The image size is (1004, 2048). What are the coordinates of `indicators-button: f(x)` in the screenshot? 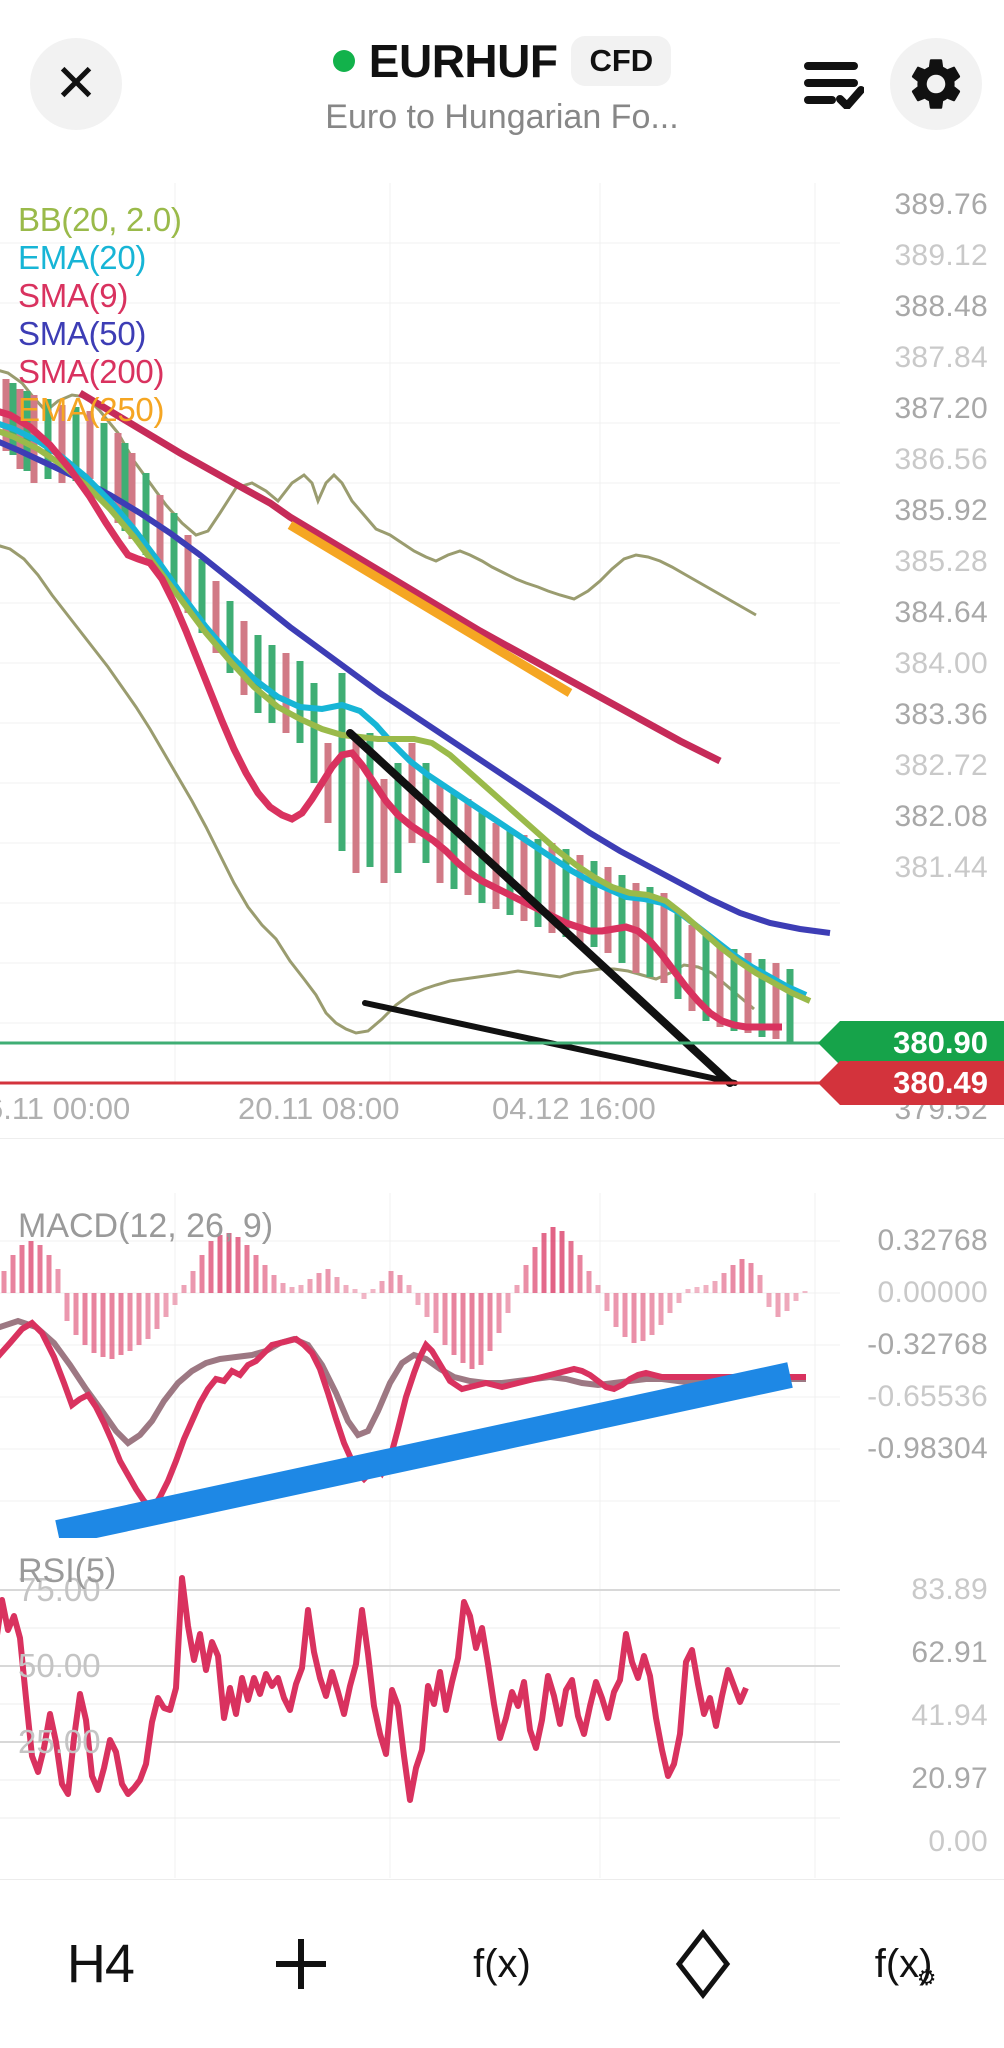 It's located at (502, 1964).